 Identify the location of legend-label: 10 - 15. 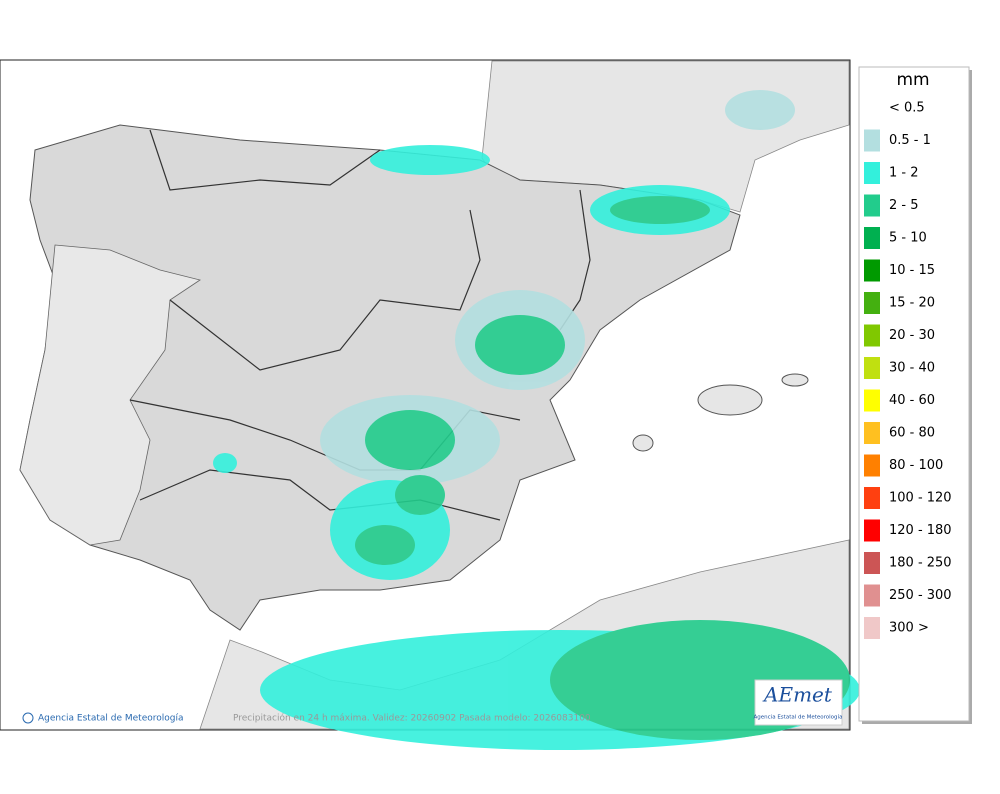
(912, 270).